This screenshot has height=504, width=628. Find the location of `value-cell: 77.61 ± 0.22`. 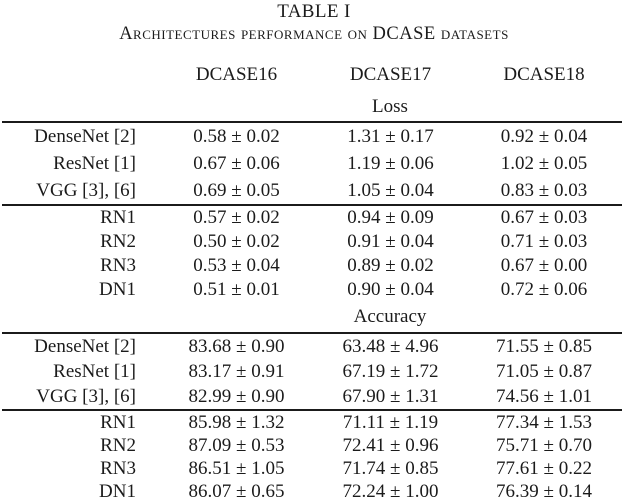

value-cell: 77.61 ± 0.22 is located at coordinates (544, 468).